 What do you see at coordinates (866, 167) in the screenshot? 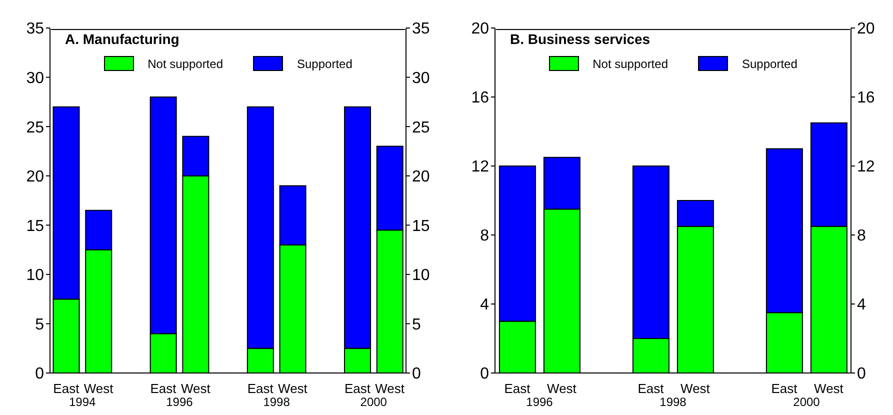
I see `y2-tick-label: 12` at bounding box center [866, 167].